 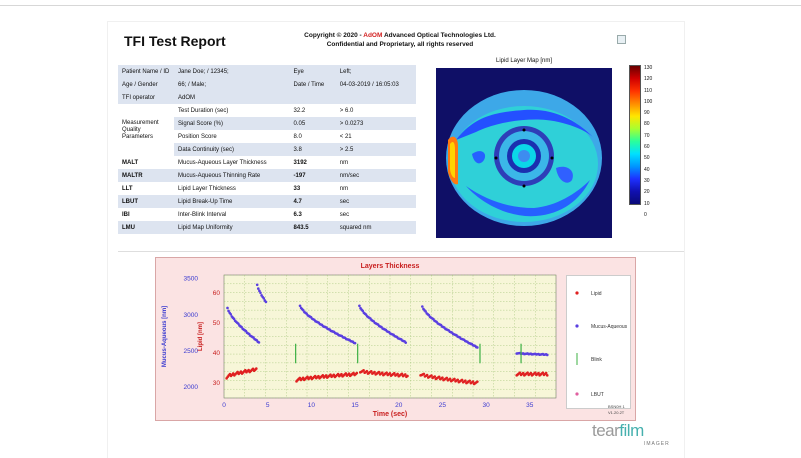 I want to click on colorbar-tick-label: 40, so click(x=647, y=169).